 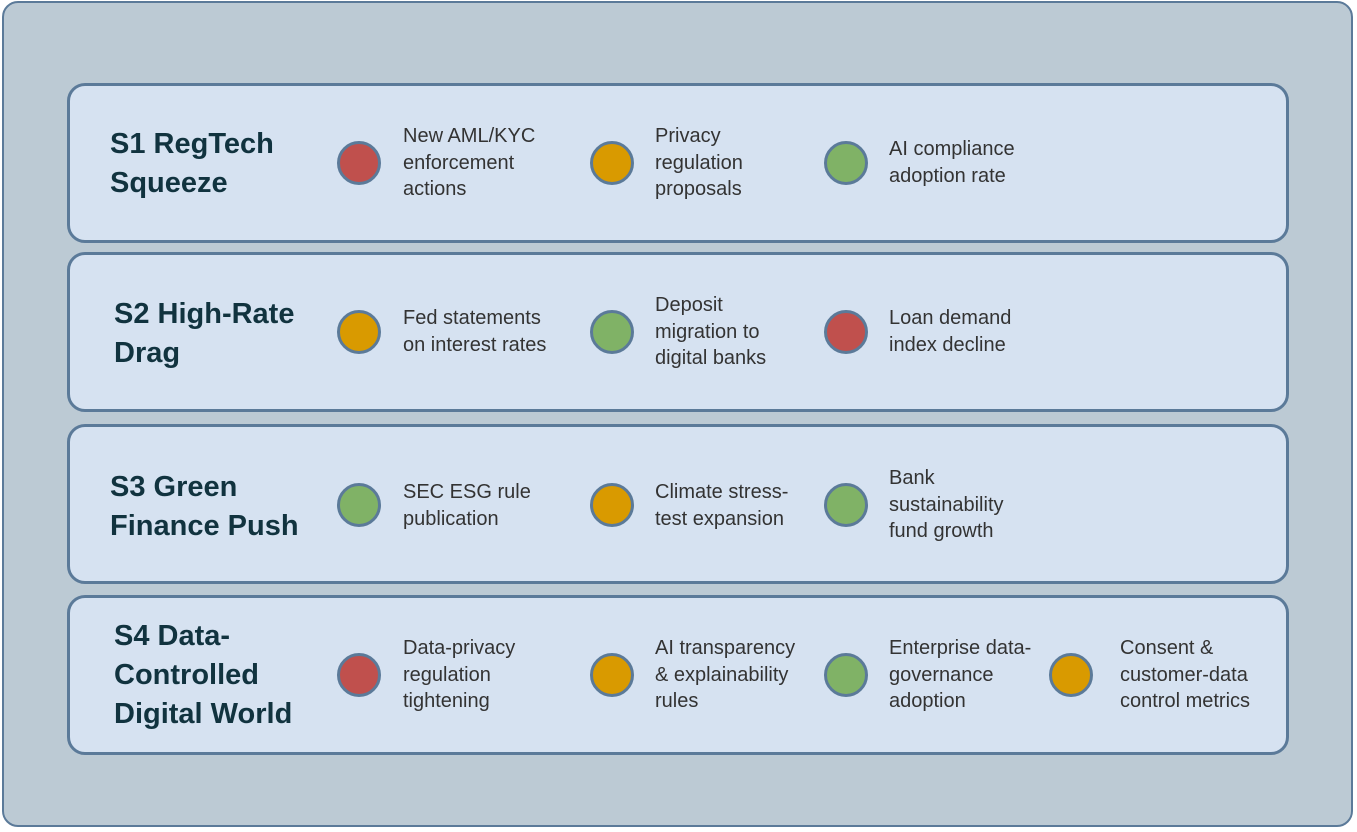 What do you see at coordinates (204, 506) in the screenshot?
I see `scenario-title: S3 Green Finance Push` at bounding box center [204, 506].